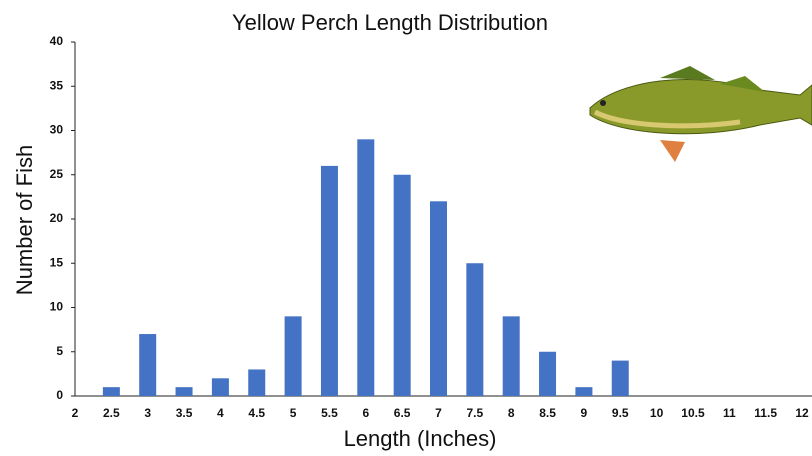  I want to click on y-tick-label: 15, so click(57, 262).